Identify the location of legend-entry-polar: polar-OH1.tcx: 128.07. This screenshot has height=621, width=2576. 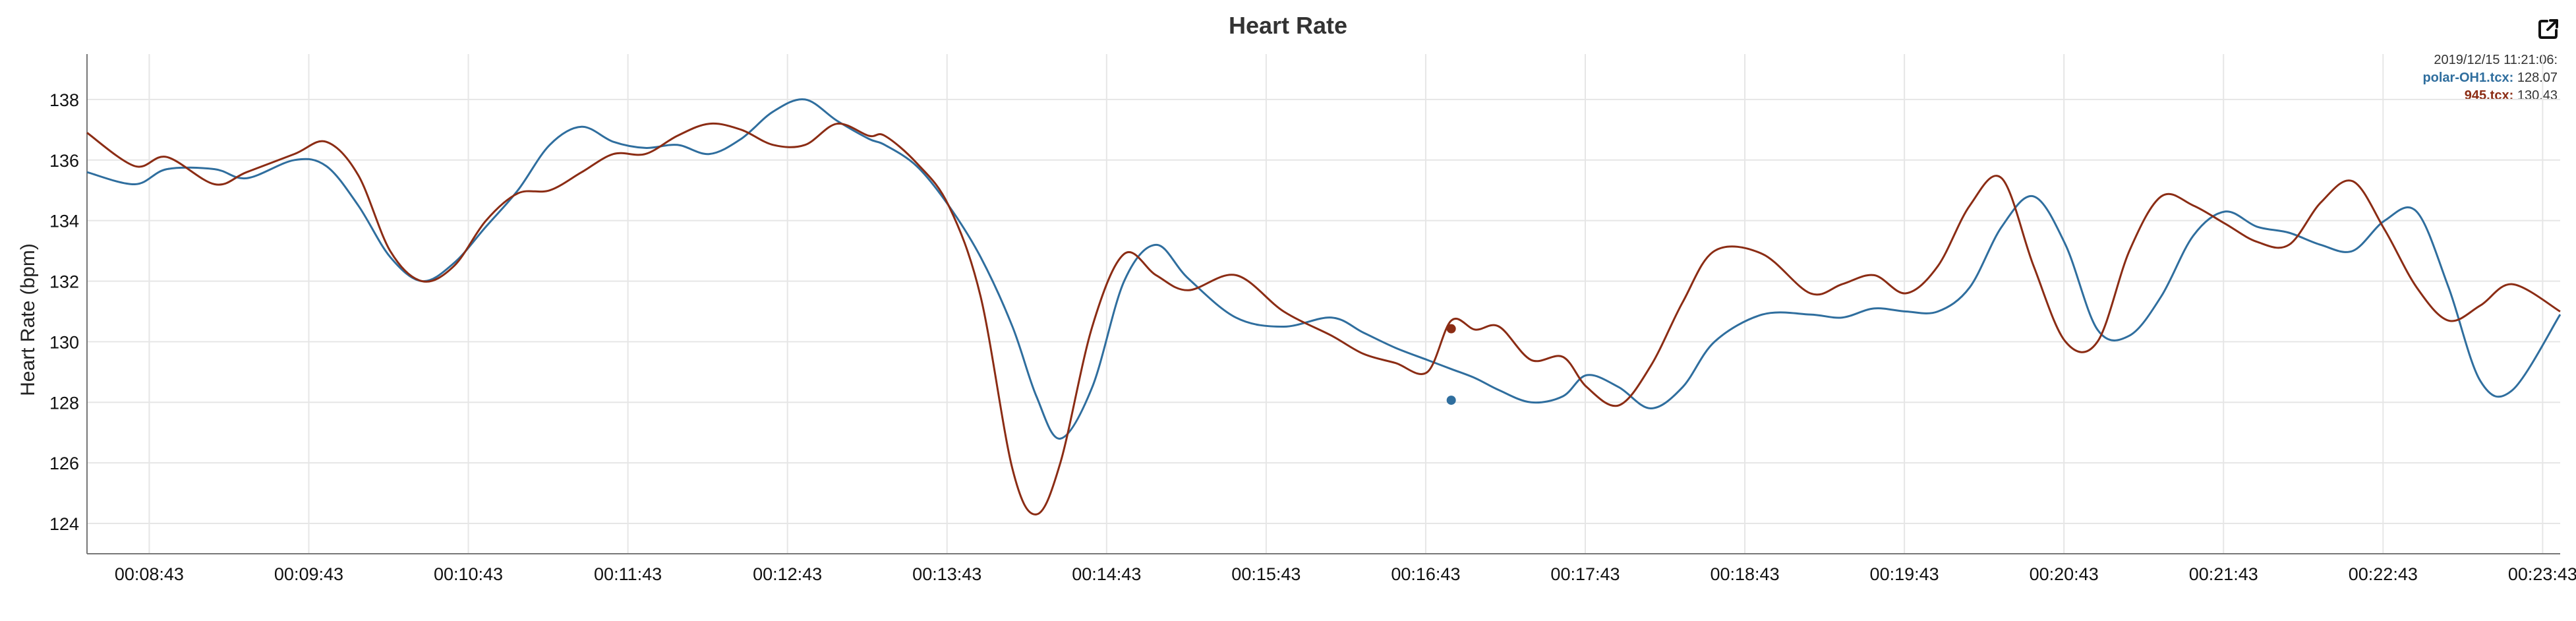
(2490, 78).